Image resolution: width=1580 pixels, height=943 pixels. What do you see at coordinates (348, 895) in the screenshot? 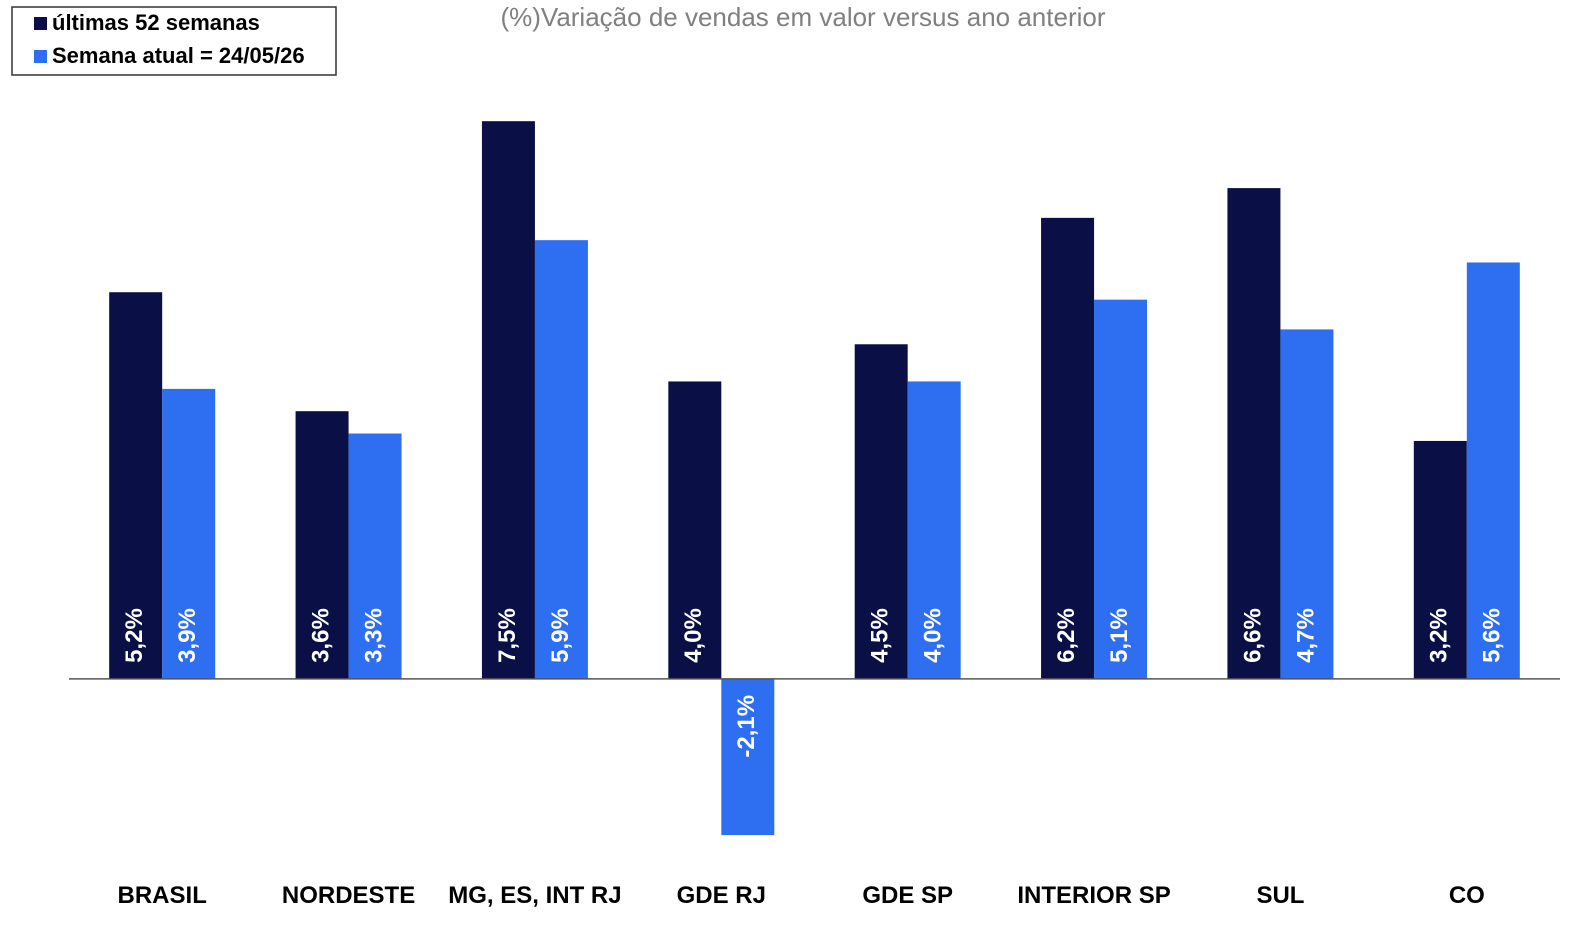
I see `x-tick-label: NORDESTE` at bounding box center [348, 895].